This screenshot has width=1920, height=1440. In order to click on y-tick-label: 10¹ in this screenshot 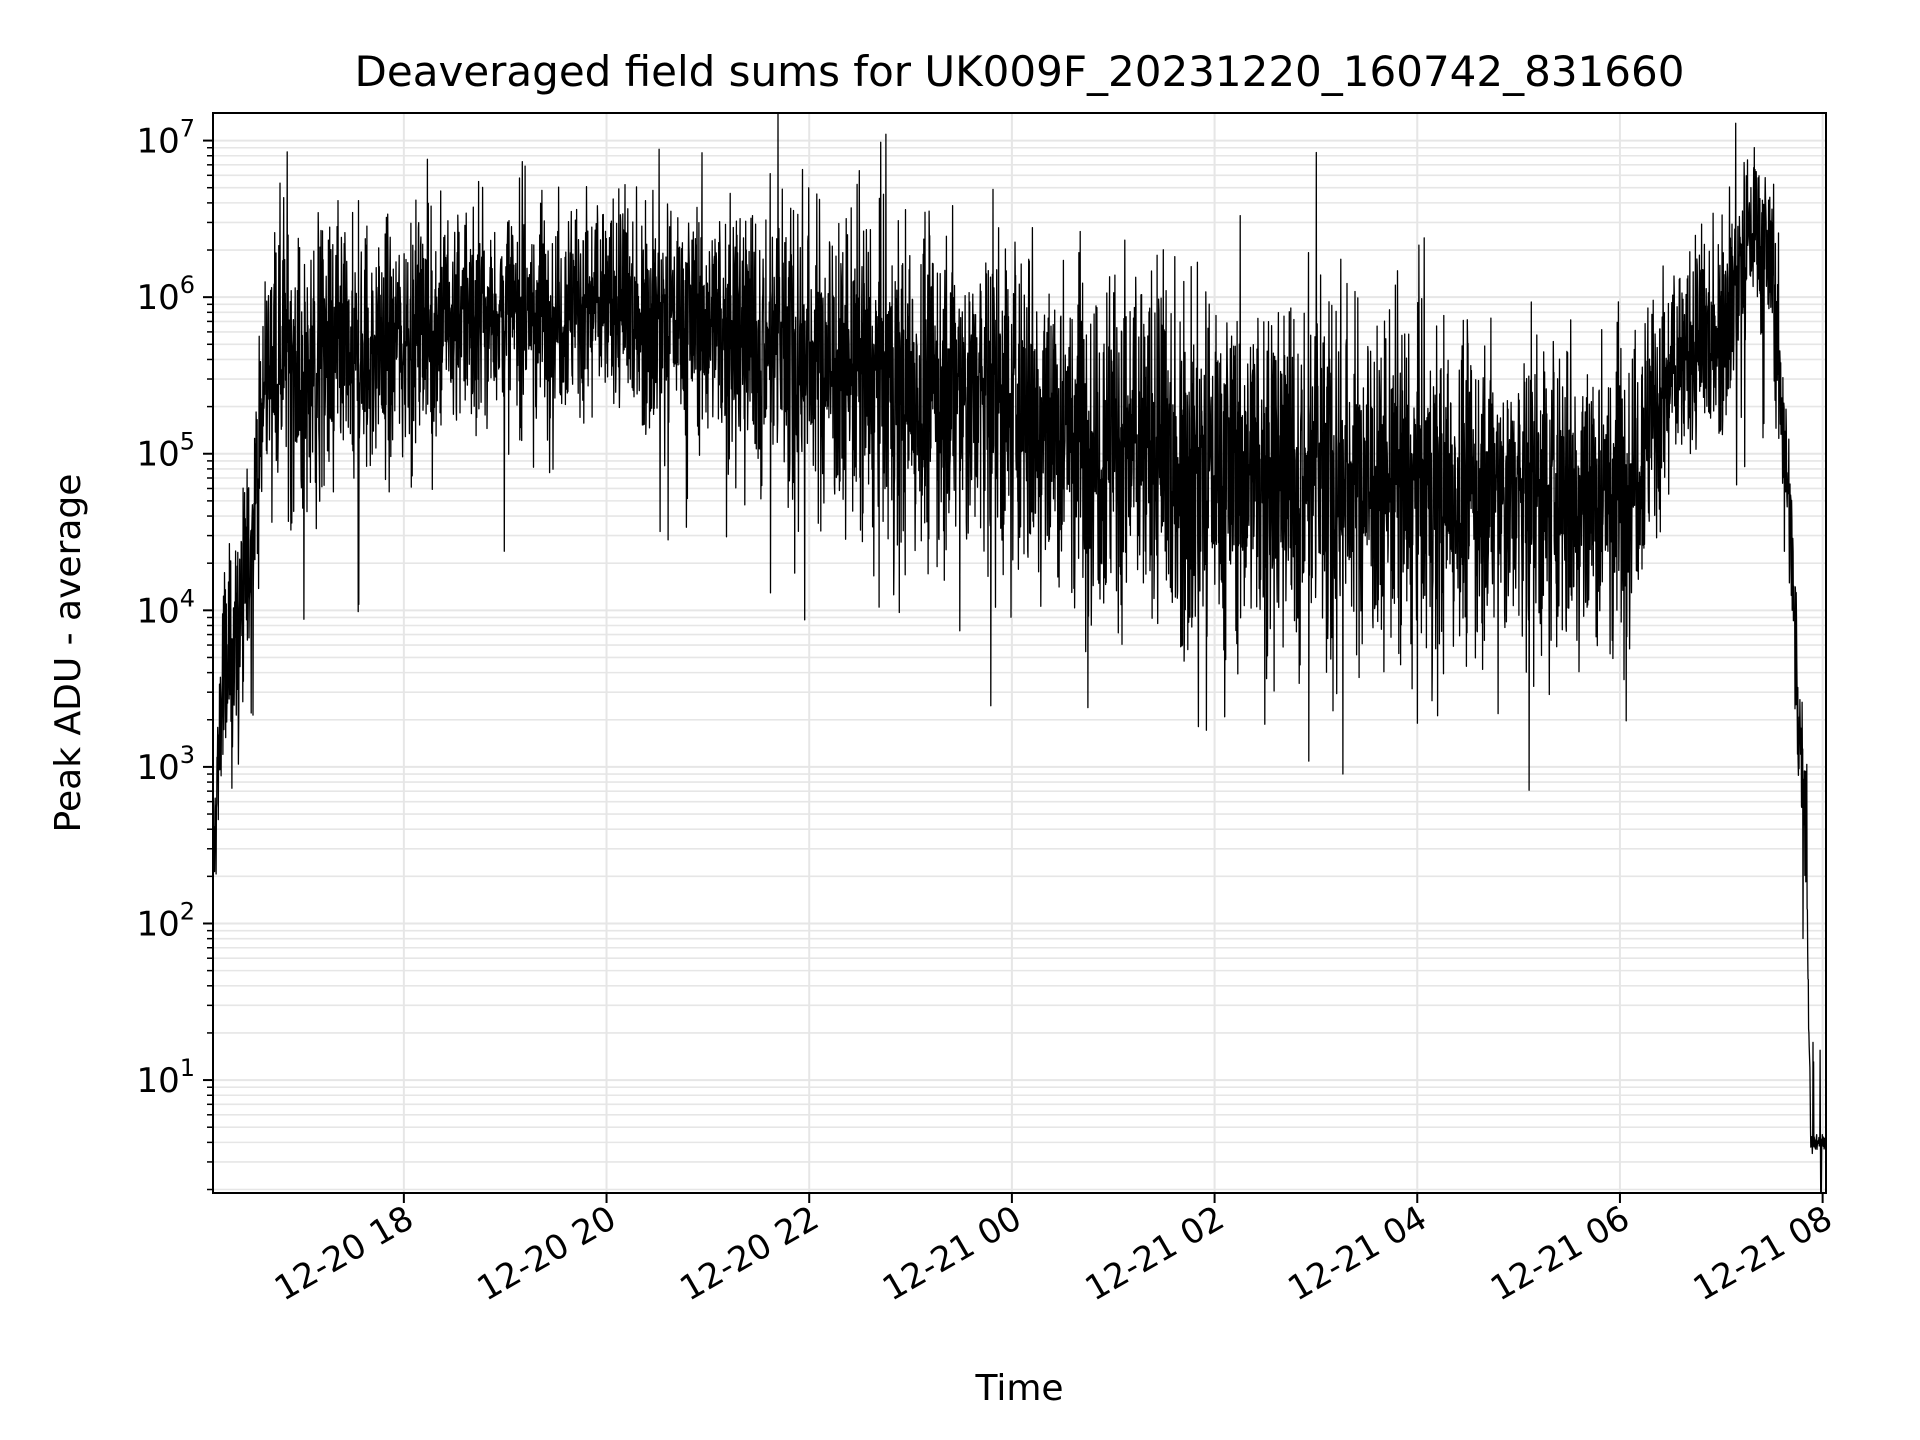, I will do `click(165, 1077)`.